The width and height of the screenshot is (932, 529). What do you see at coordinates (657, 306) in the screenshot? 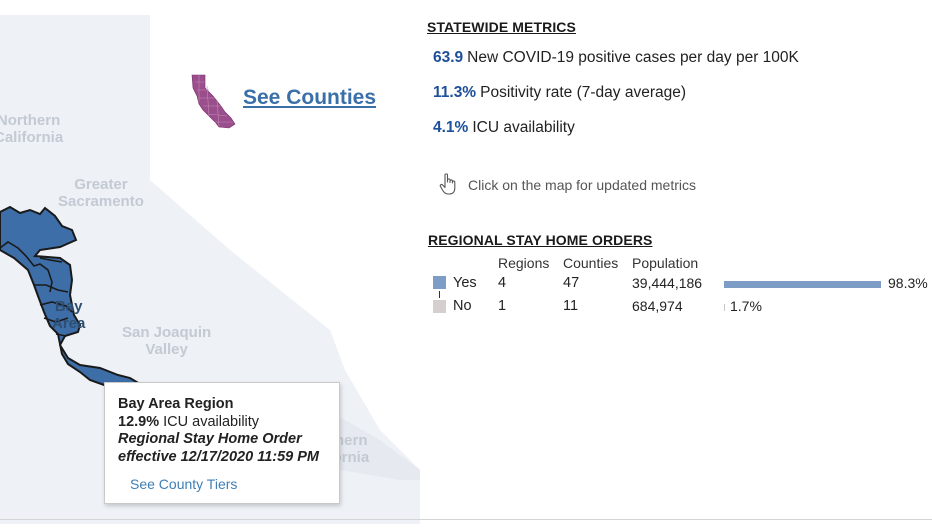
I see `row-population: 684,974` at bounding box center [657, 306].